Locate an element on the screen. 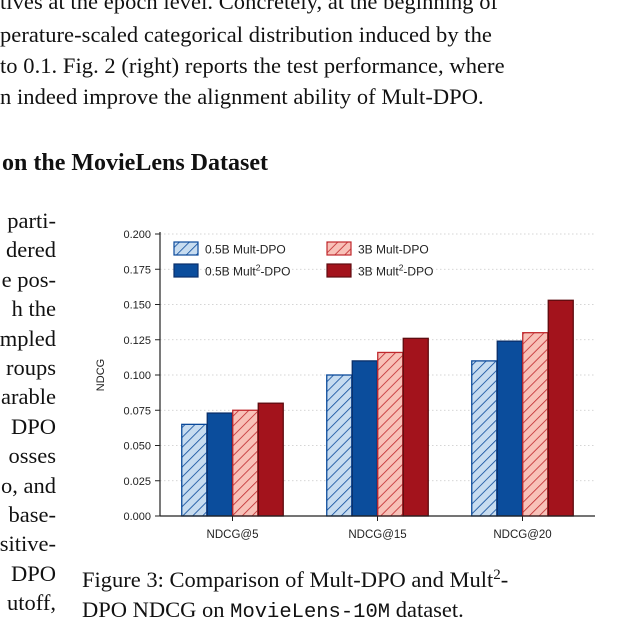  x-tick-label: NDCG@15 is located at coordinates (377, 535).